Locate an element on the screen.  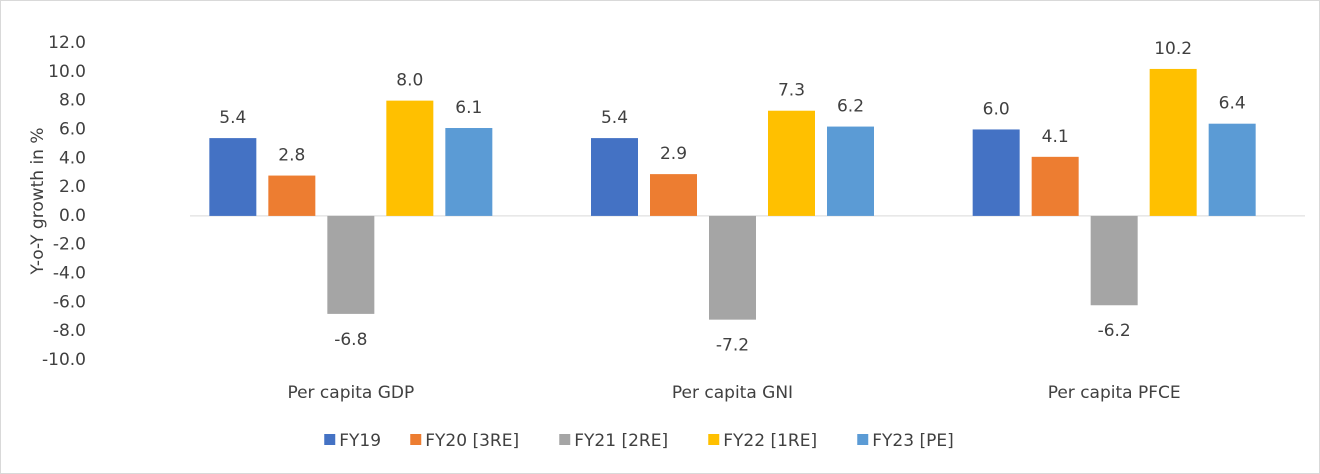
data-label: 2.8 is located at coordinates (291, 156).